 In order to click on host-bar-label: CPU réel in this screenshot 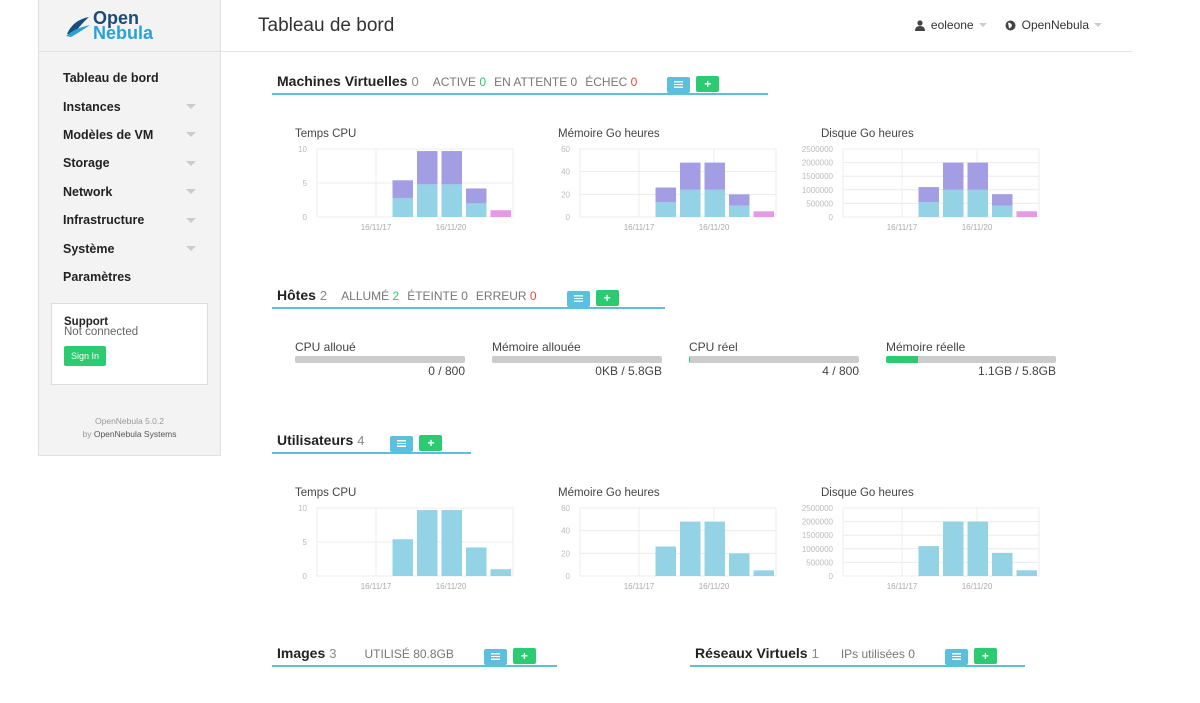, I will do `click(713, 347)`.